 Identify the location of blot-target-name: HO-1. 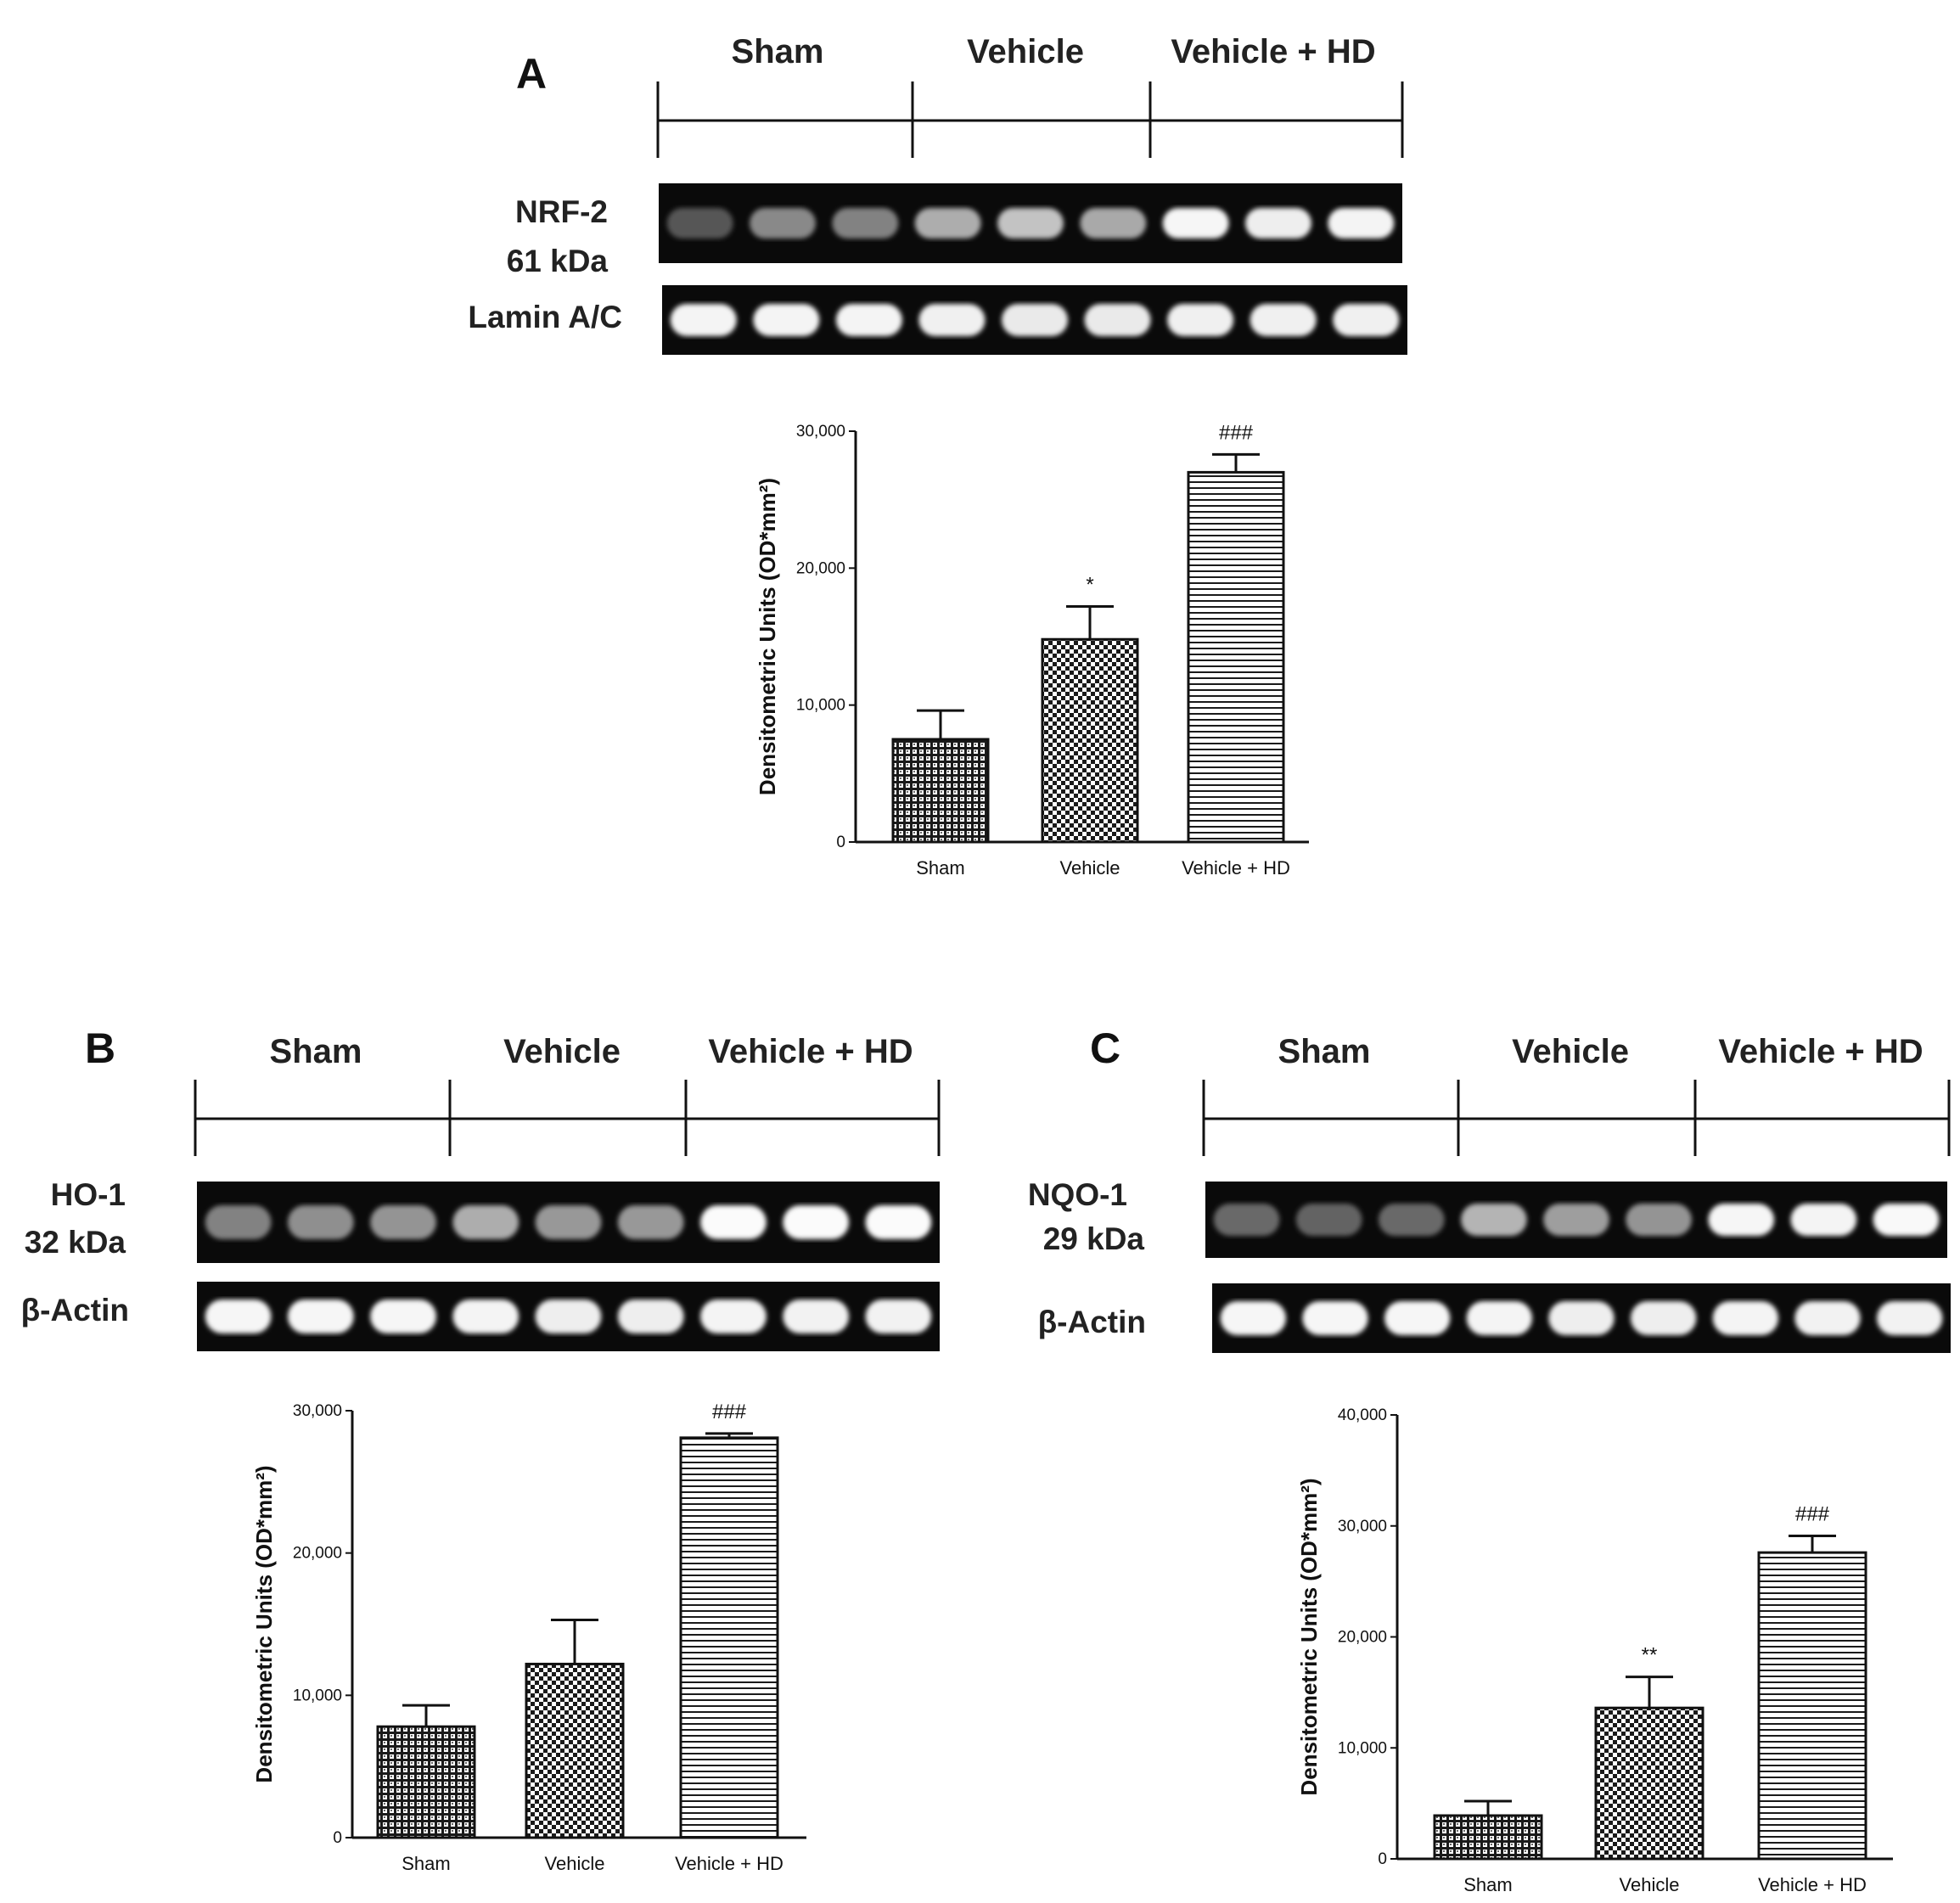
(88, 1194).